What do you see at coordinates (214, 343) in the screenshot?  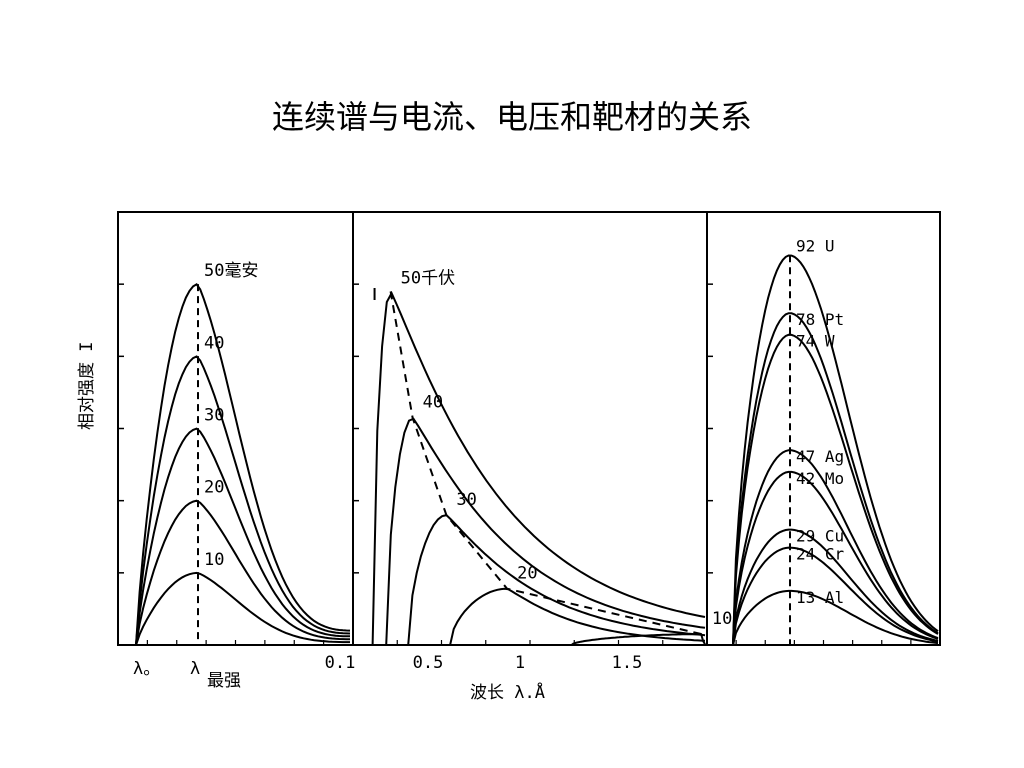 I see `current-series-label: 40` at bounding box center [214, 343].